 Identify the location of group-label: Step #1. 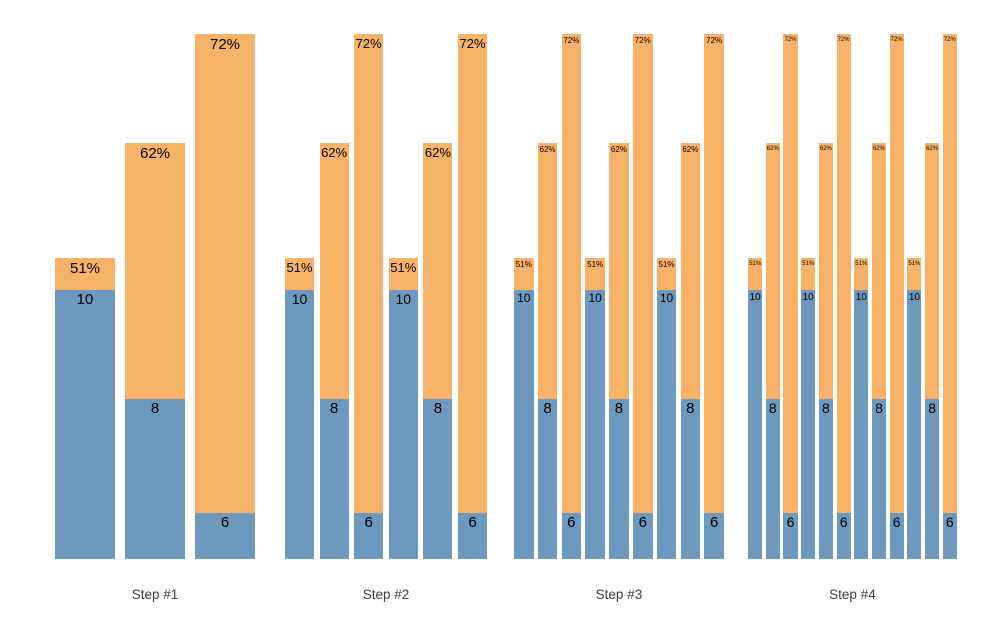
(155, 594).